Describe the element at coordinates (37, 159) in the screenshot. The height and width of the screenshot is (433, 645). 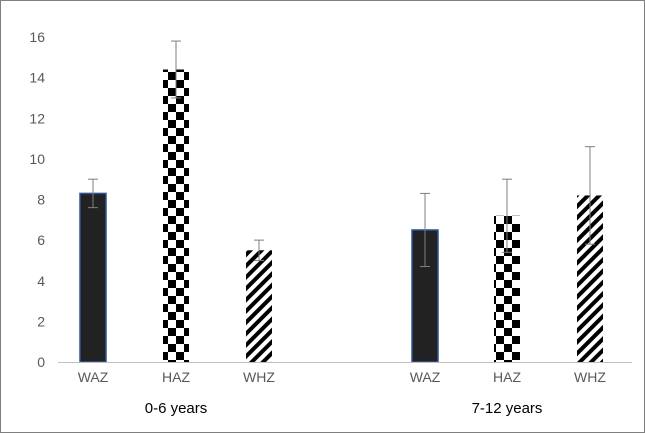
I see `y-tick-label: 10` at that location.